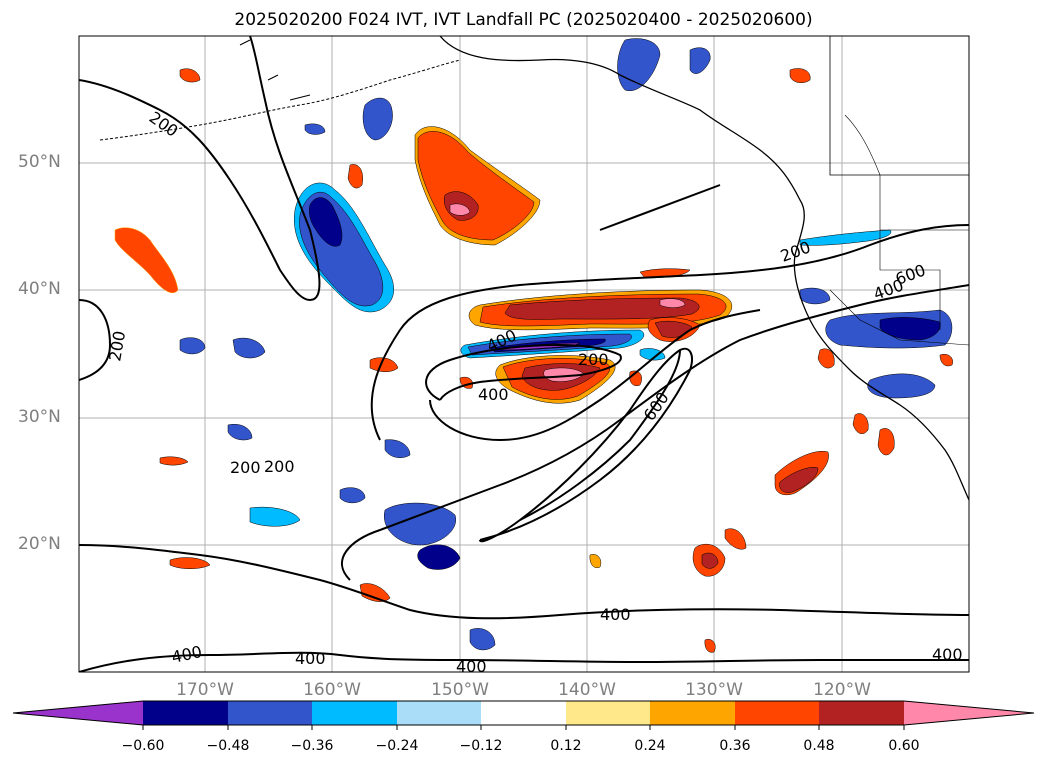  I want to click on longitude-label: 140°W, so click(587, 690).